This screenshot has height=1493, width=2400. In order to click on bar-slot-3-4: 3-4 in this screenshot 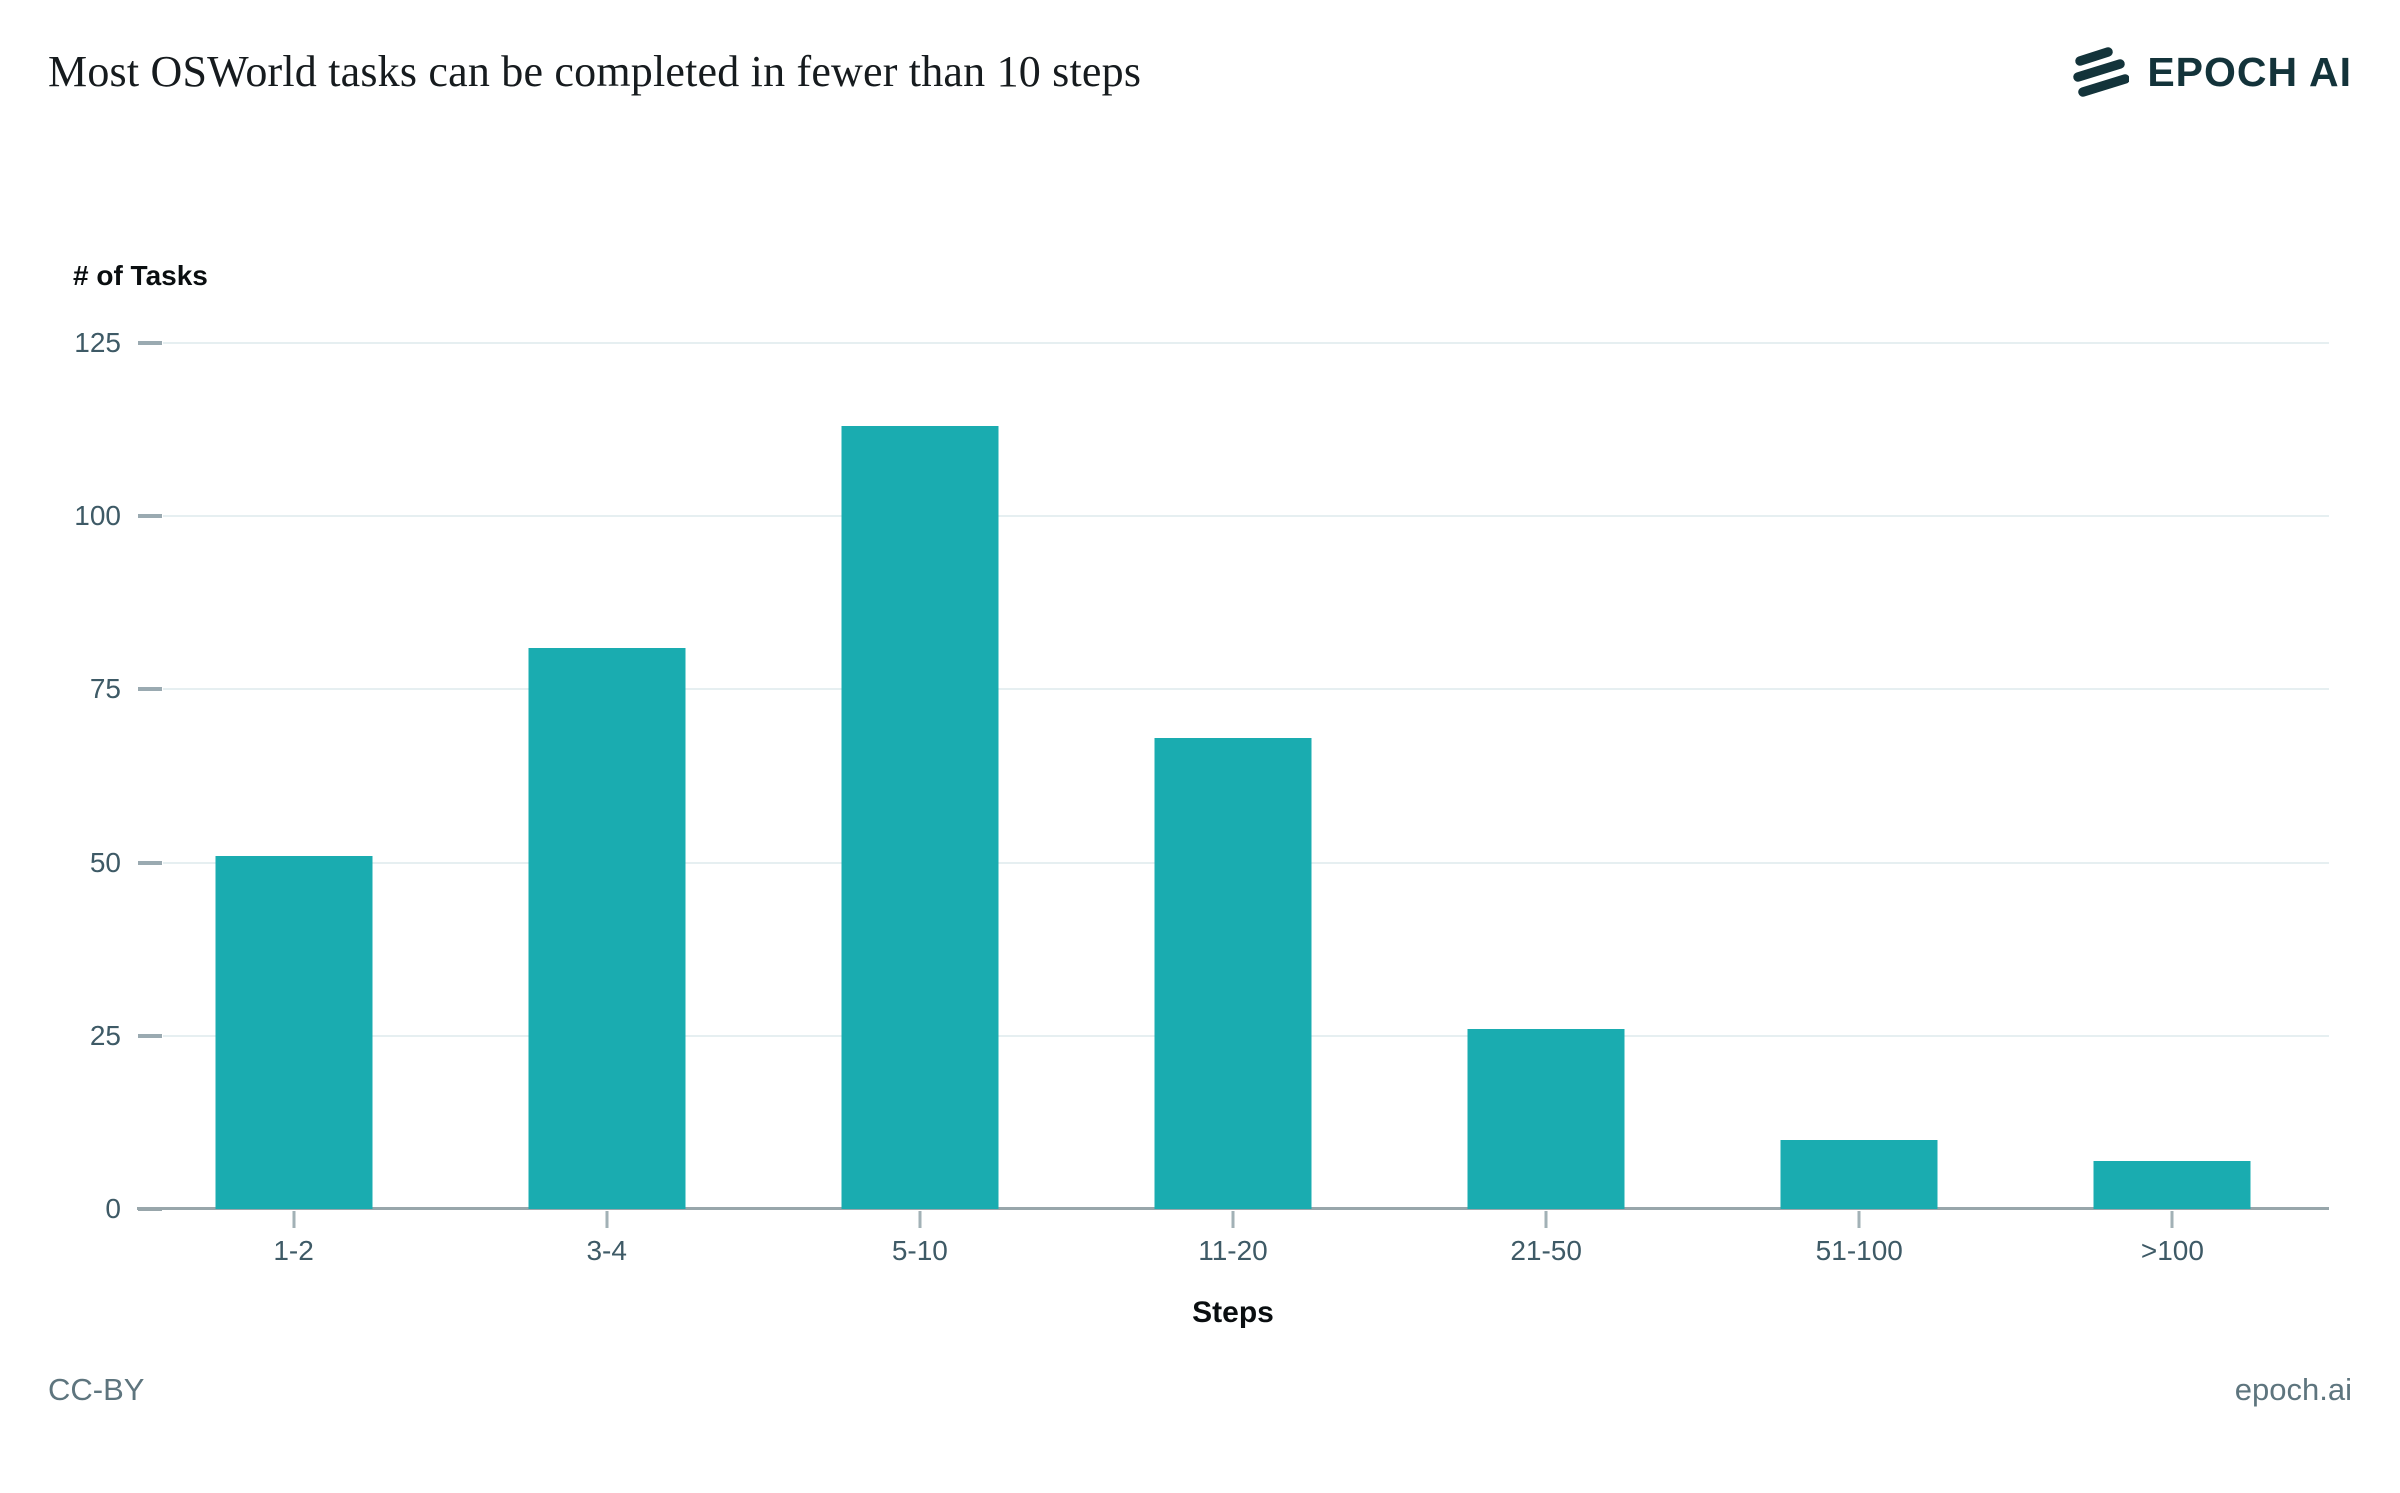, I will do `click(606, 804)`.